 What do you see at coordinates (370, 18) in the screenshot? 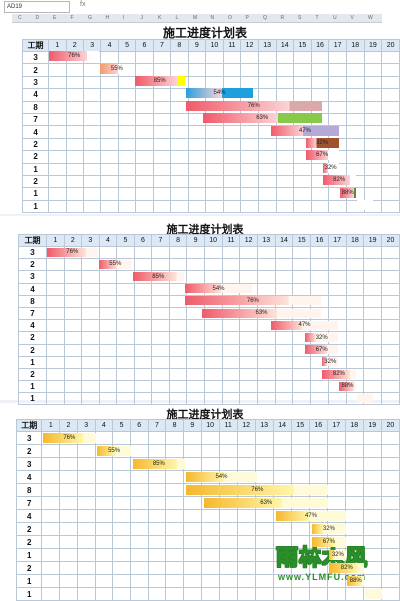
I see `column-letter: W` at bounding box center [370, 18].